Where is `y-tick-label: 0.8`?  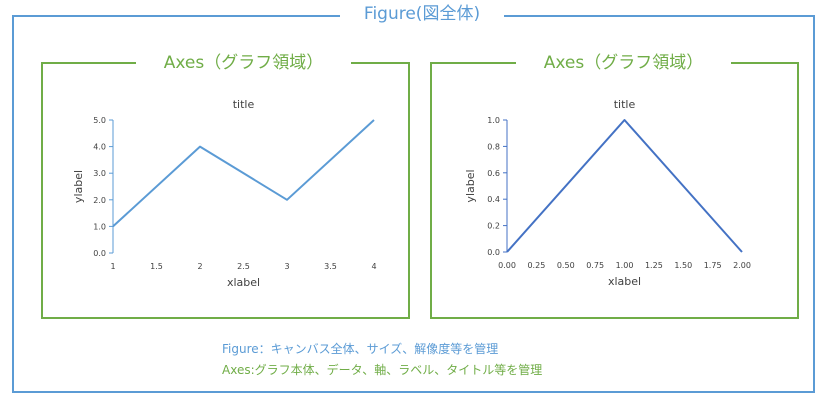 y-tick-label: 0.8 is located at coordinates (493, 146).